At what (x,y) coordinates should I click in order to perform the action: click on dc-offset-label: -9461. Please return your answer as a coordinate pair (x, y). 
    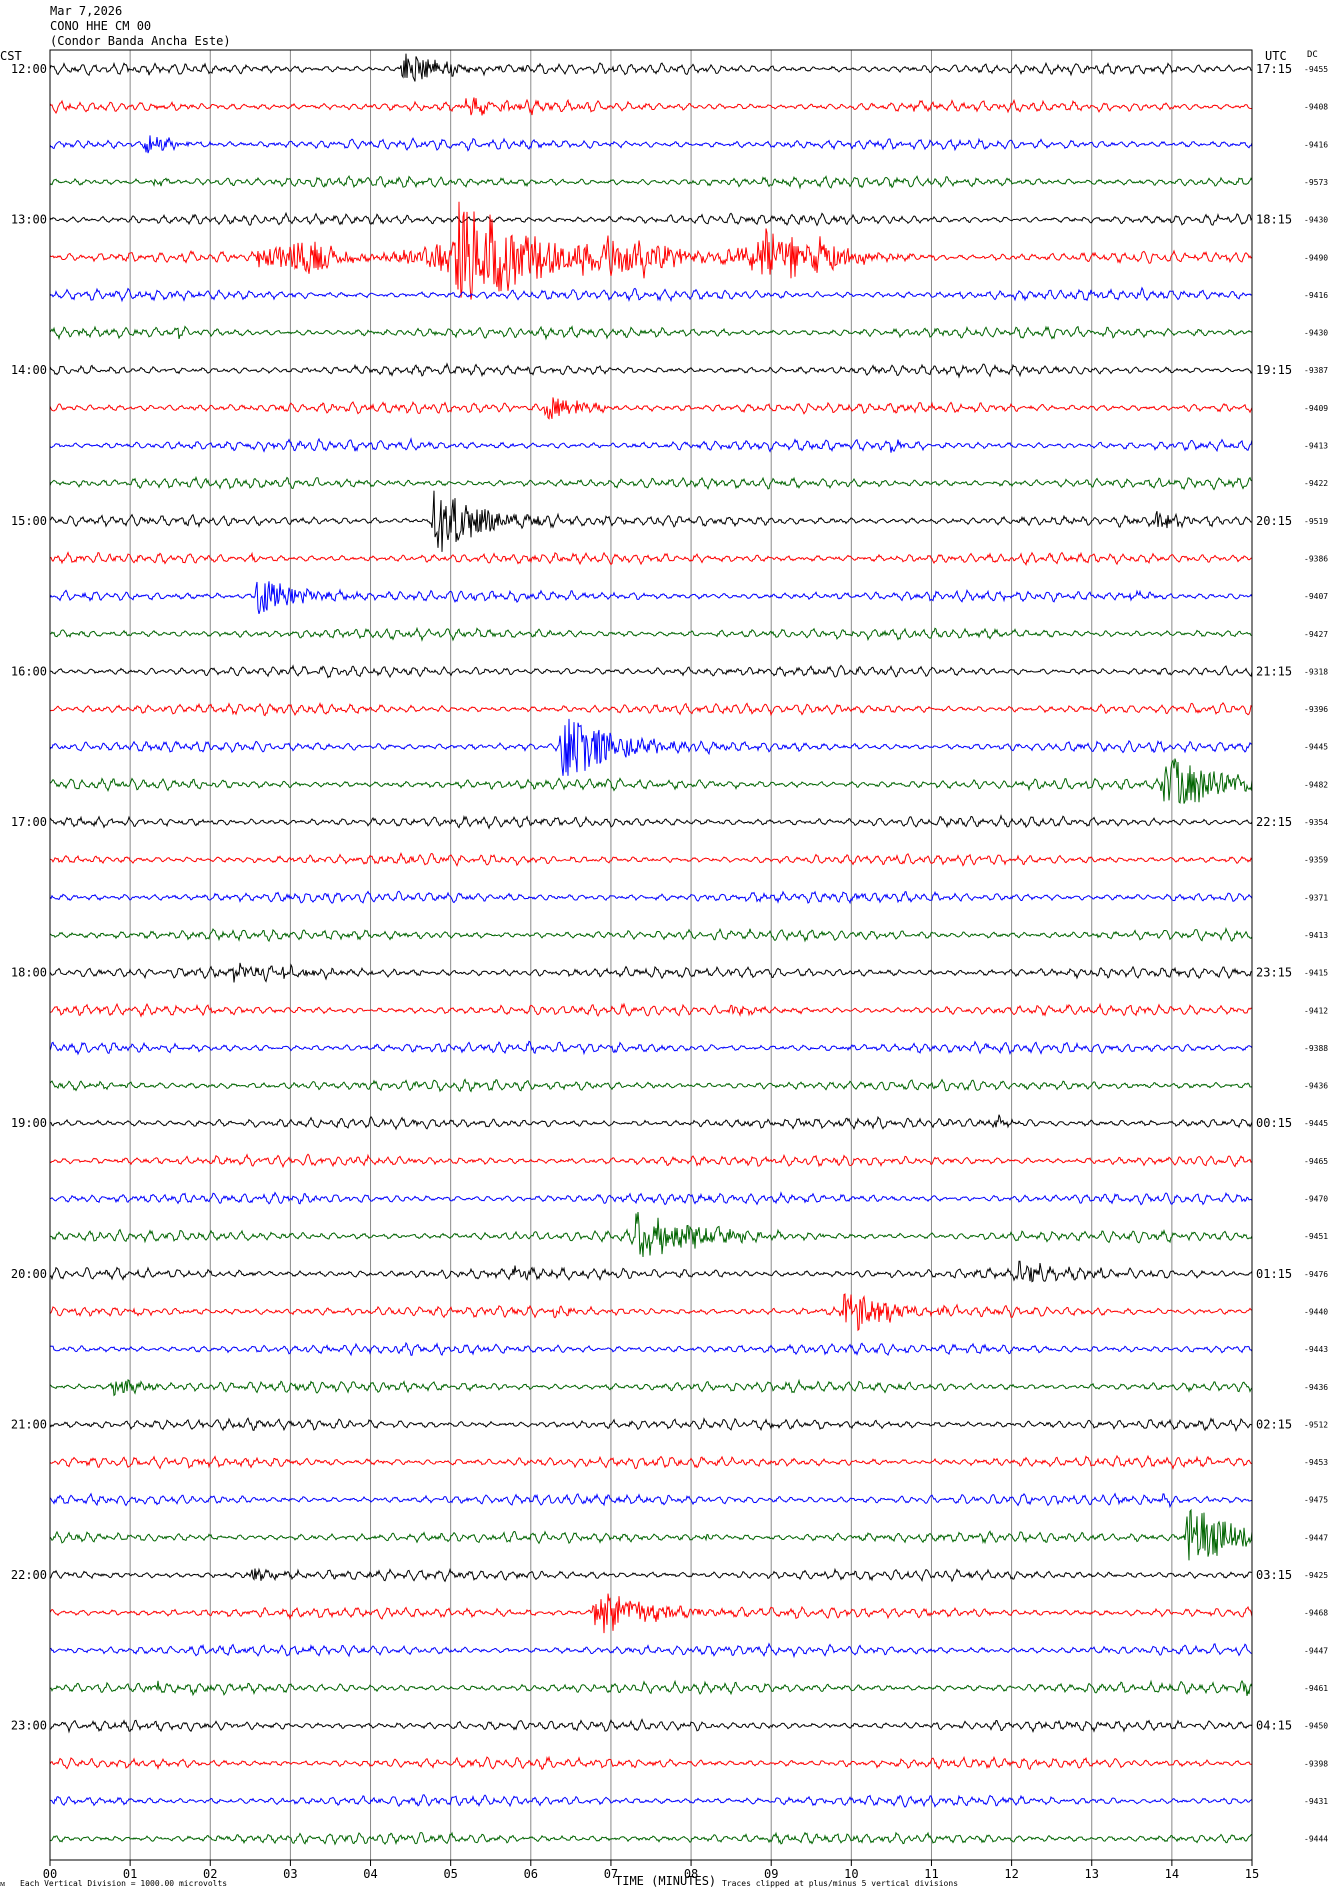
    Looking at the image, I should click on (1316, 1688).